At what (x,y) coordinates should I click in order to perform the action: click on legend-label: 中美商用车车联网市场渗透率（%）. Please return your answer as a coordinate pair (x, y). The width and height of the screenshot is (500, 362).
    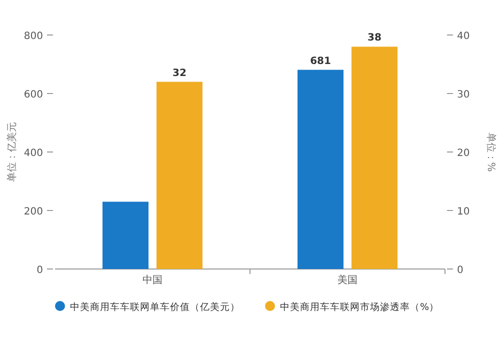
    Looking at the image, I should click on (360, 307).